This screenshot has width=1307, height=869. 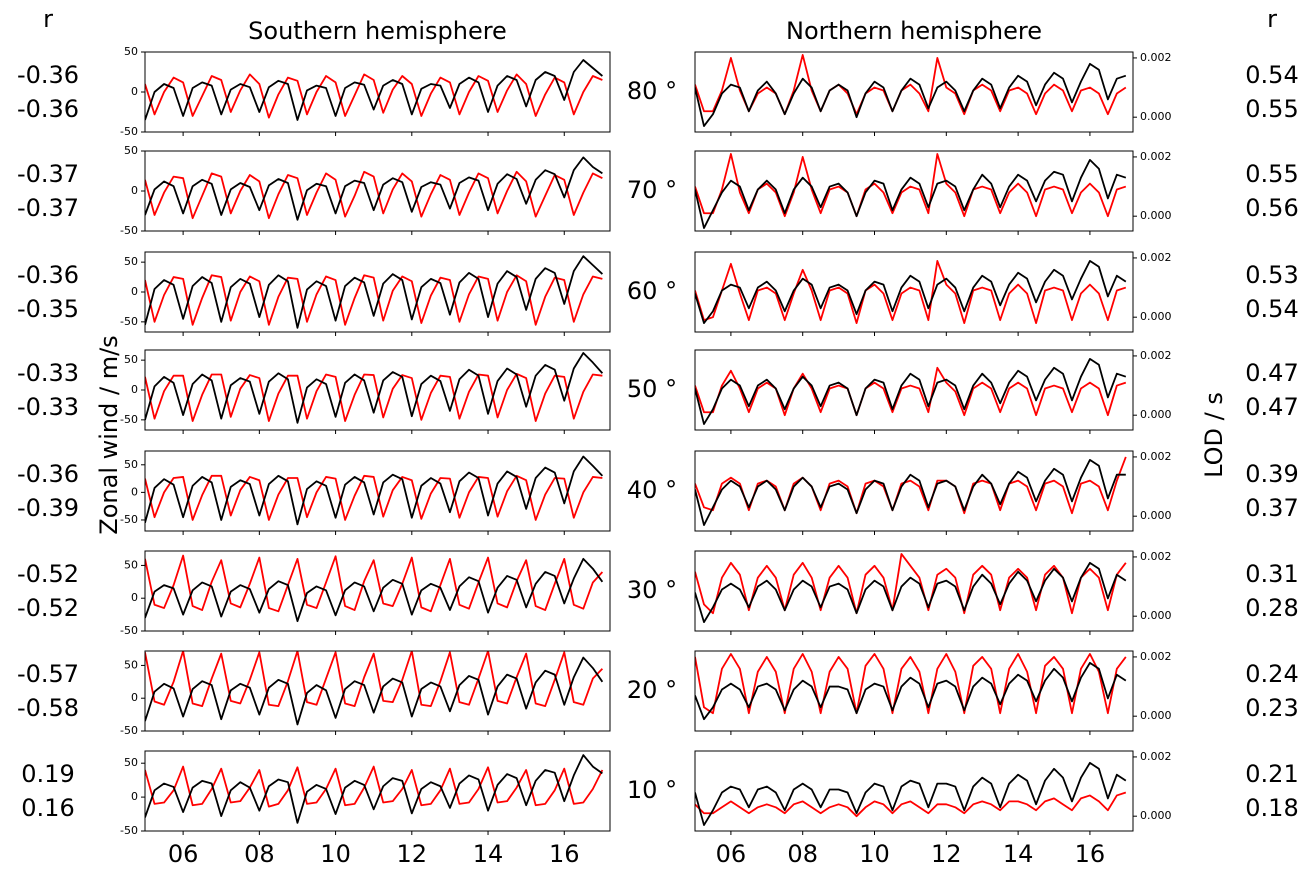 I want to click on x-tick-label: 14, so click(x=1018, y=854).